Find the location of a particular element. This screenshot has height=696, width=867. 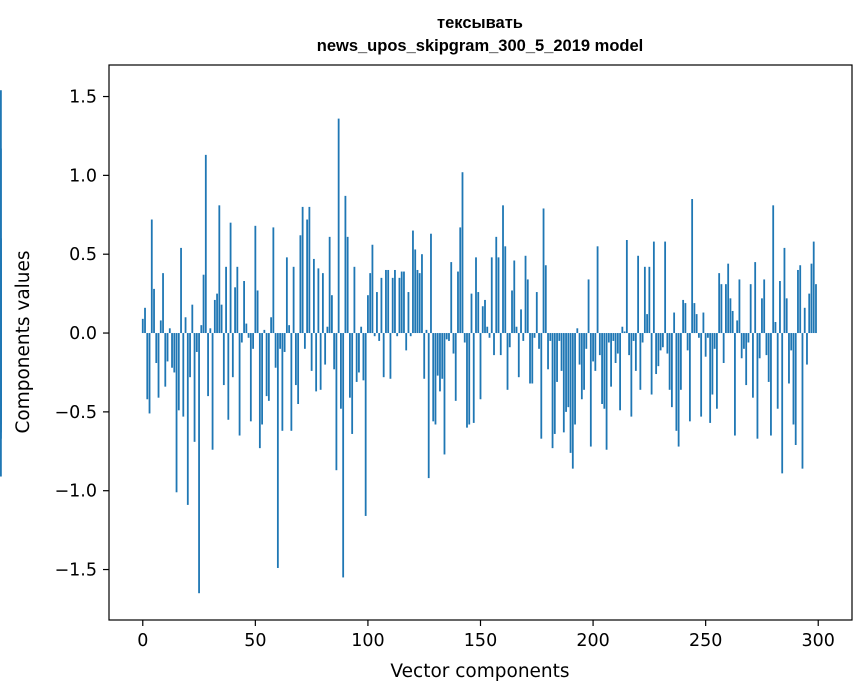

x-tick-label: 150 is located at coordinates (480, 641).